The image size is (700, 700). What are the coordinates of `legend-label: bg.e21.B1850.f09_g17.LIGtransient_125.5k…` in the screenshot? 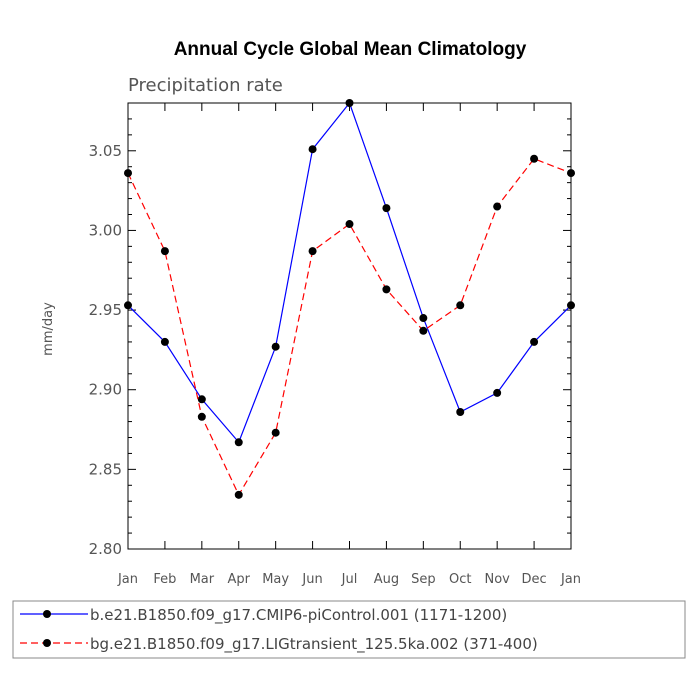 It's located at (314, 644).